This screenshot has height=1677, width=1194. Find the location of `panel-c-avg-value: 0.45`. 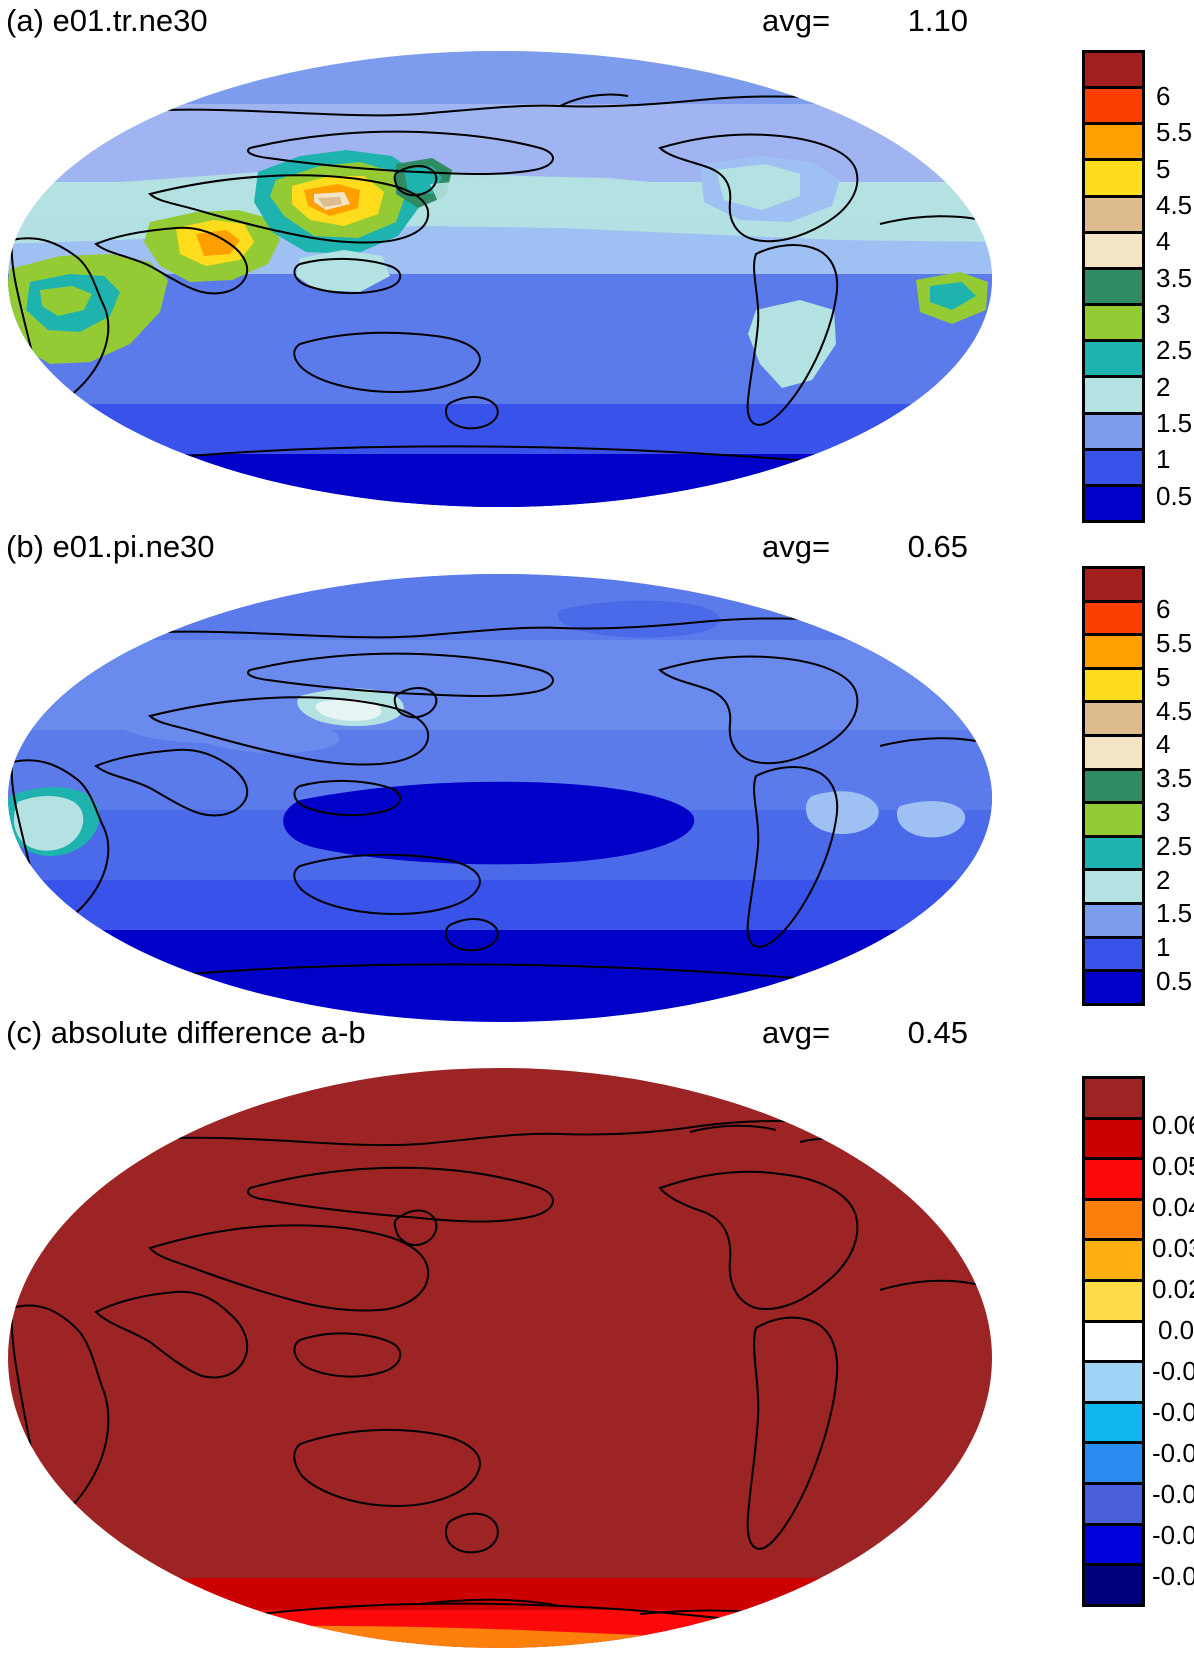

panel-c-avg-value: 0.45 is located at coordinates (937, 1032).